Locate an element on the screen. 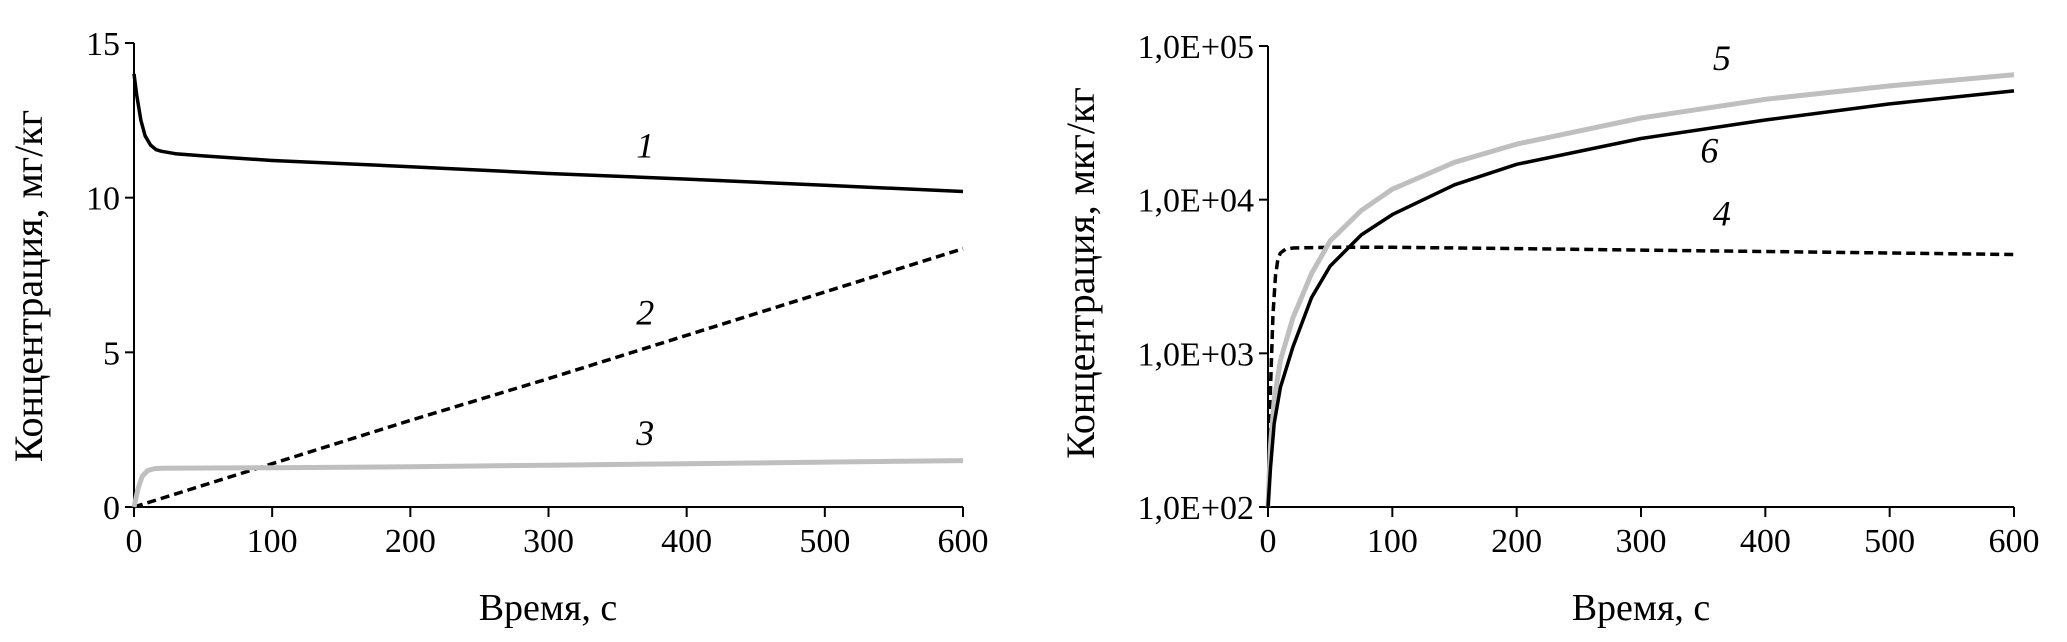 The image size is (2067, 642). y-tick-label: 10 is located at coordinates (103, 199).